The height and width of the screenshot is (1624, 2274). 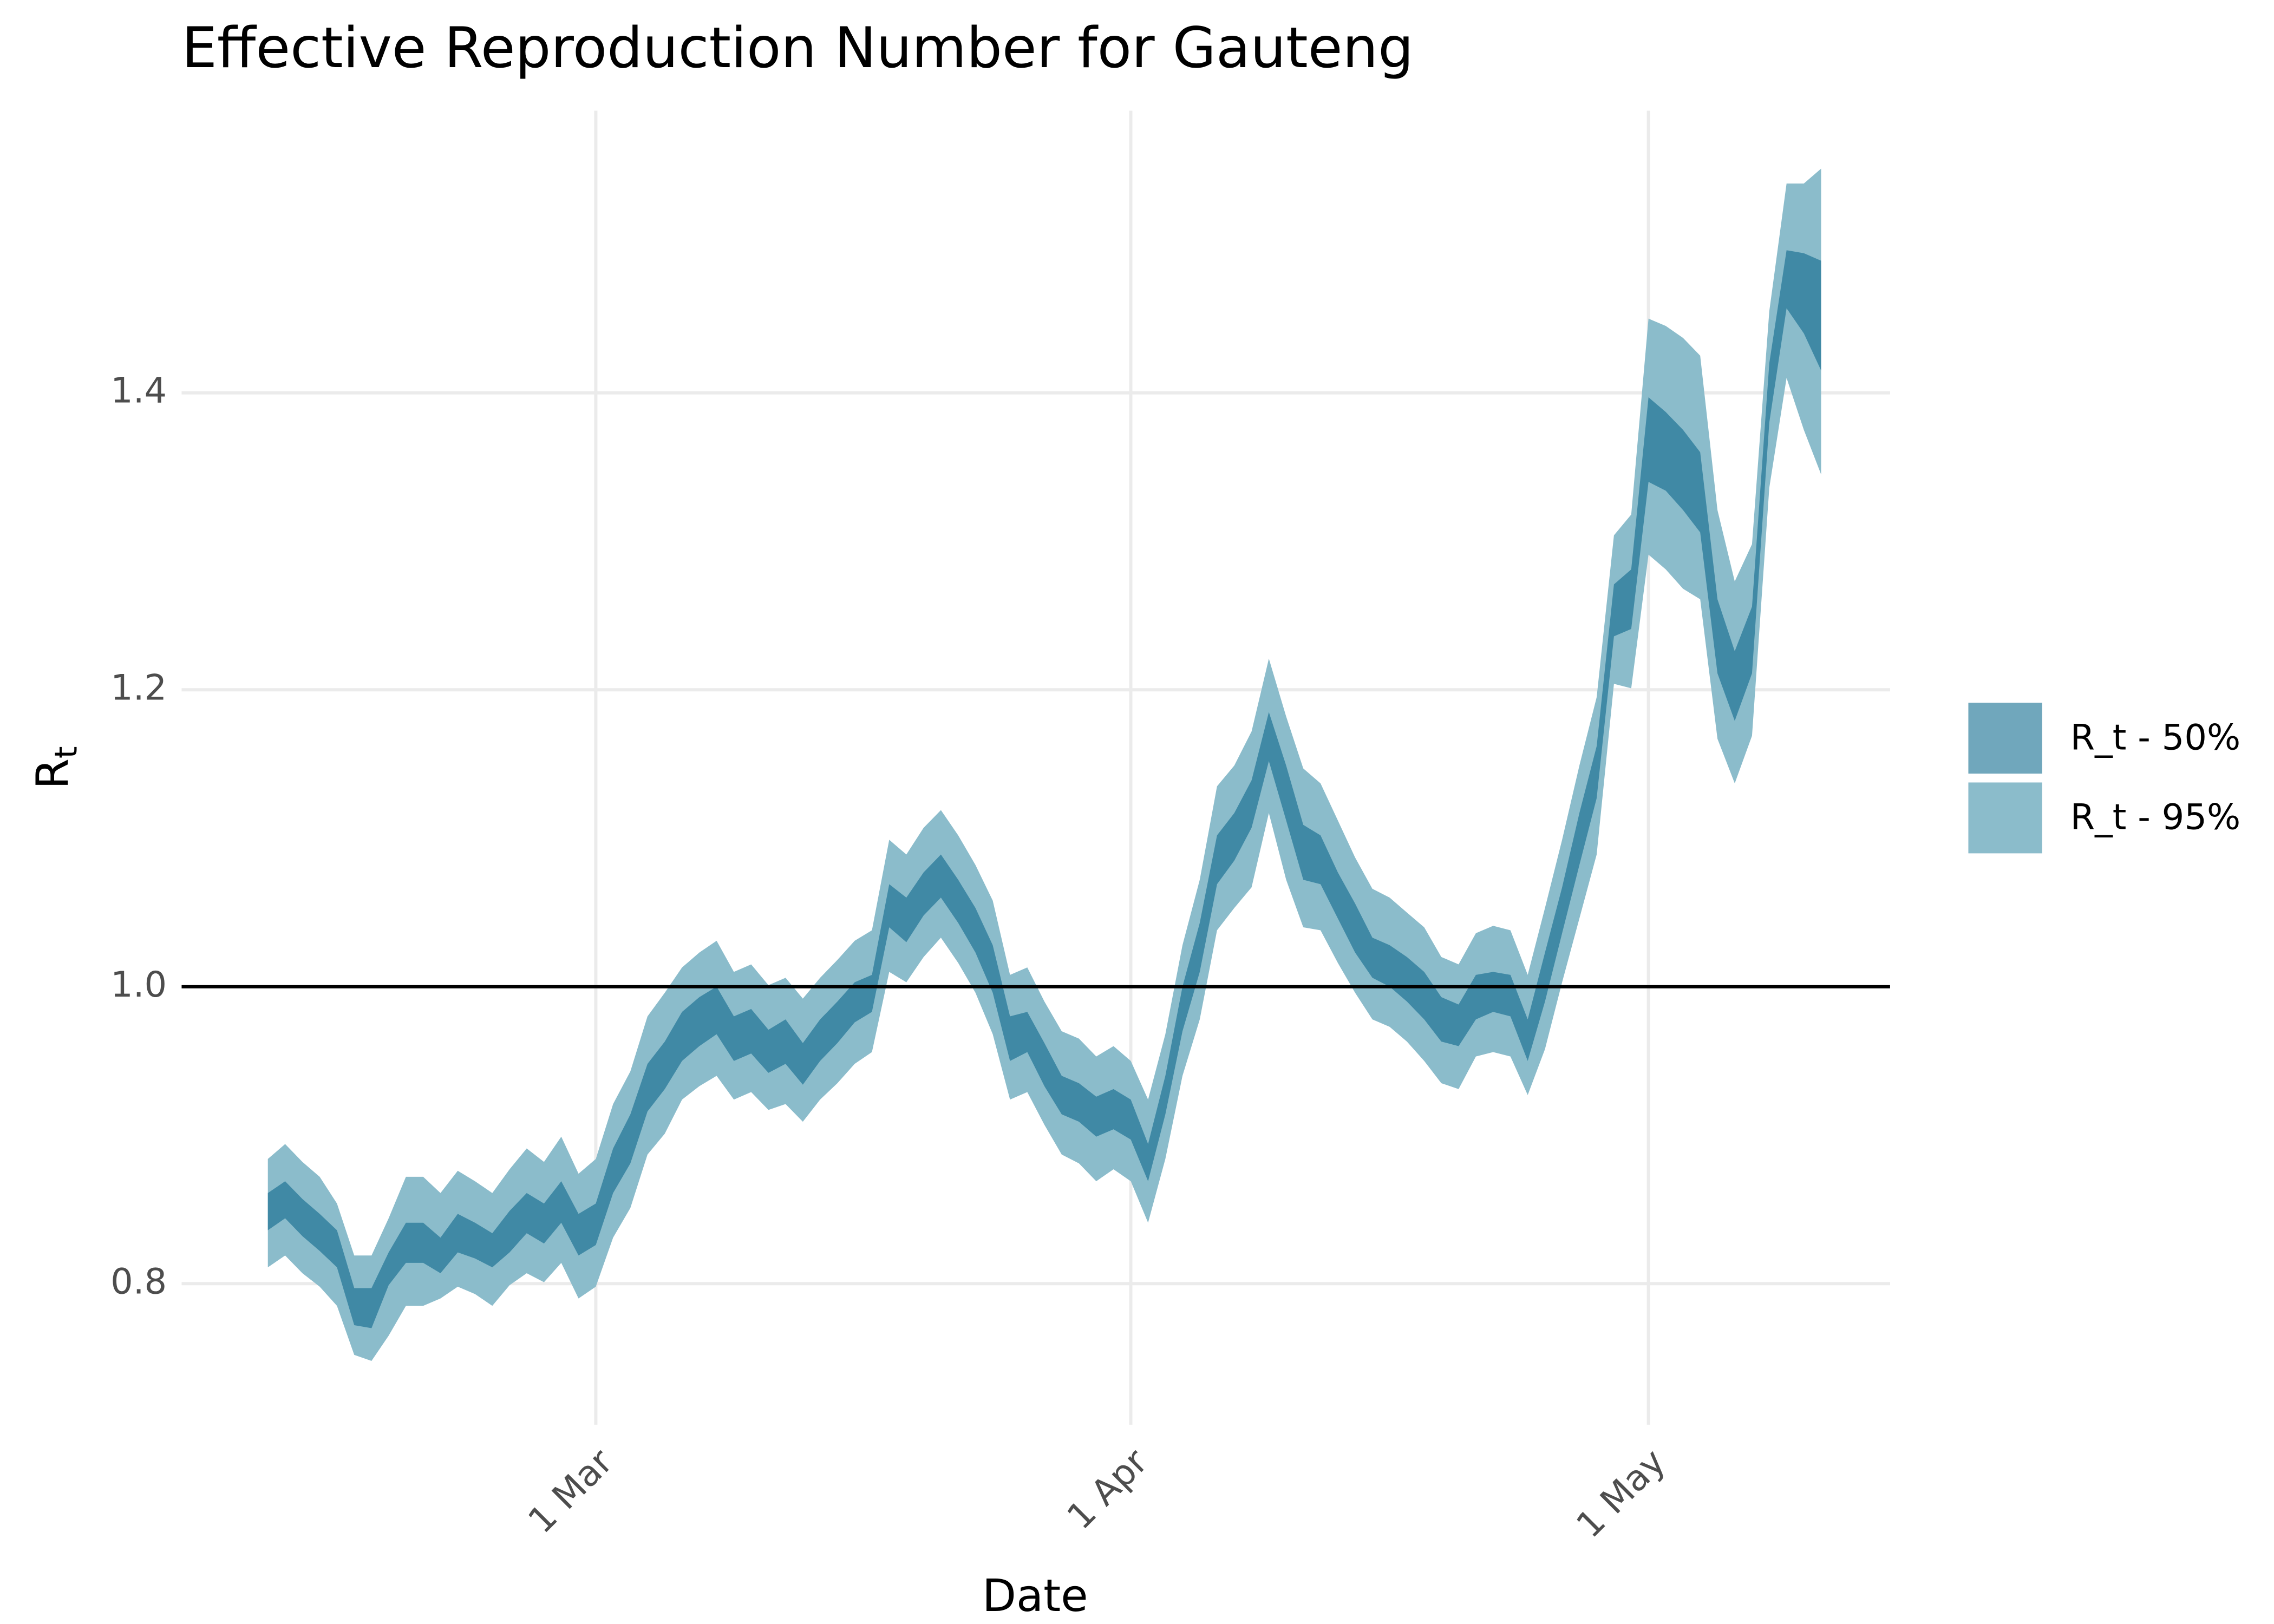 I want to click on y-tick-label: 1.4, so click(x=139, y=390).